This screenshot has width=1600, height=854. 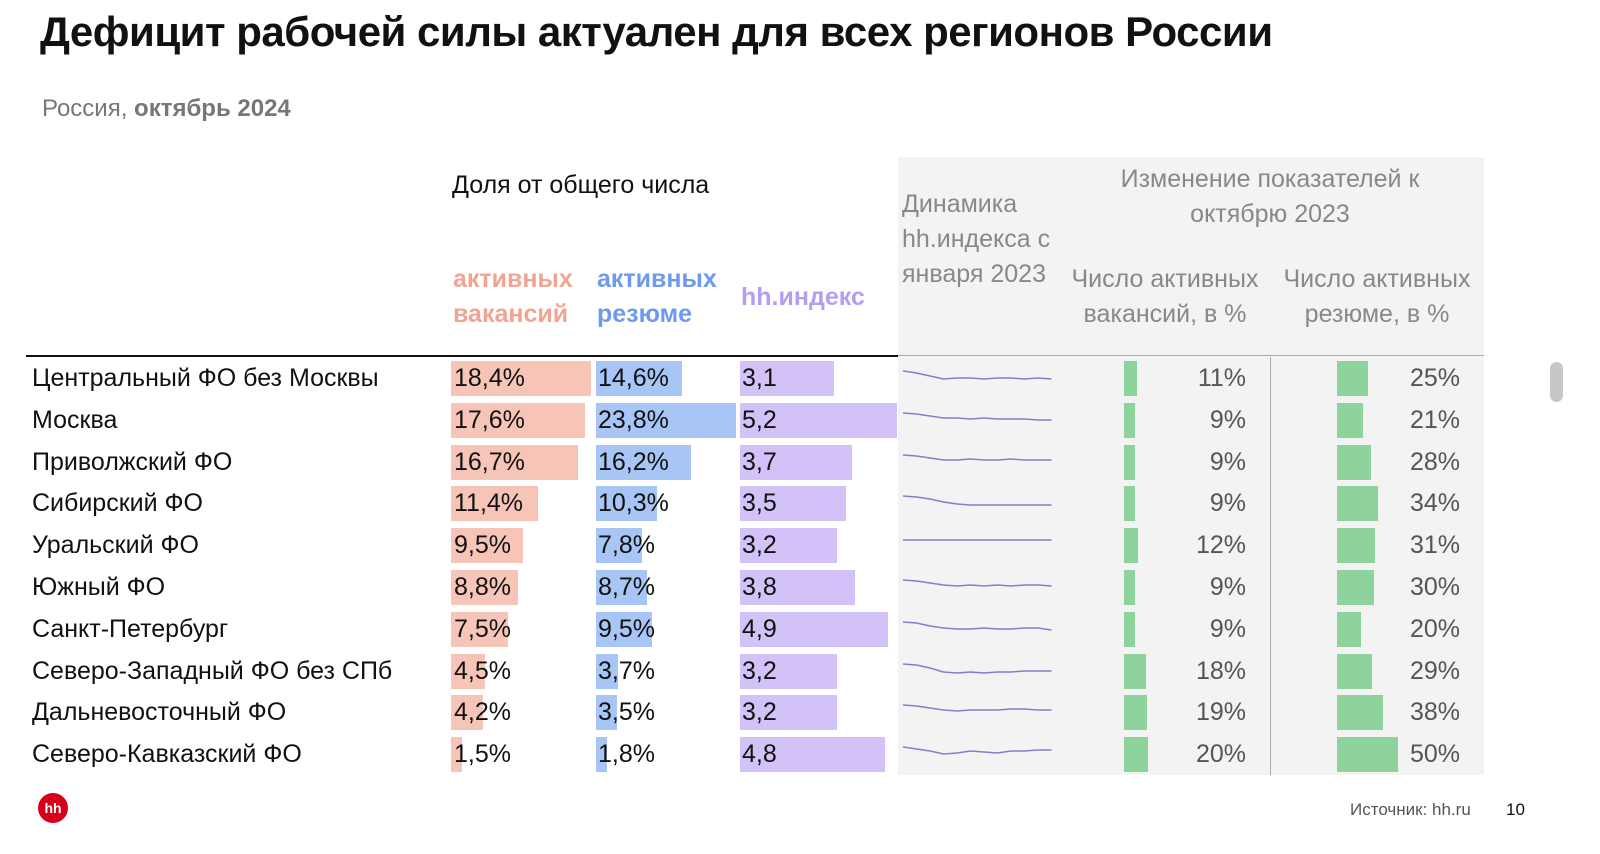 I want to click on vacancies-value: 16,7%, so click(x=489, y=461).